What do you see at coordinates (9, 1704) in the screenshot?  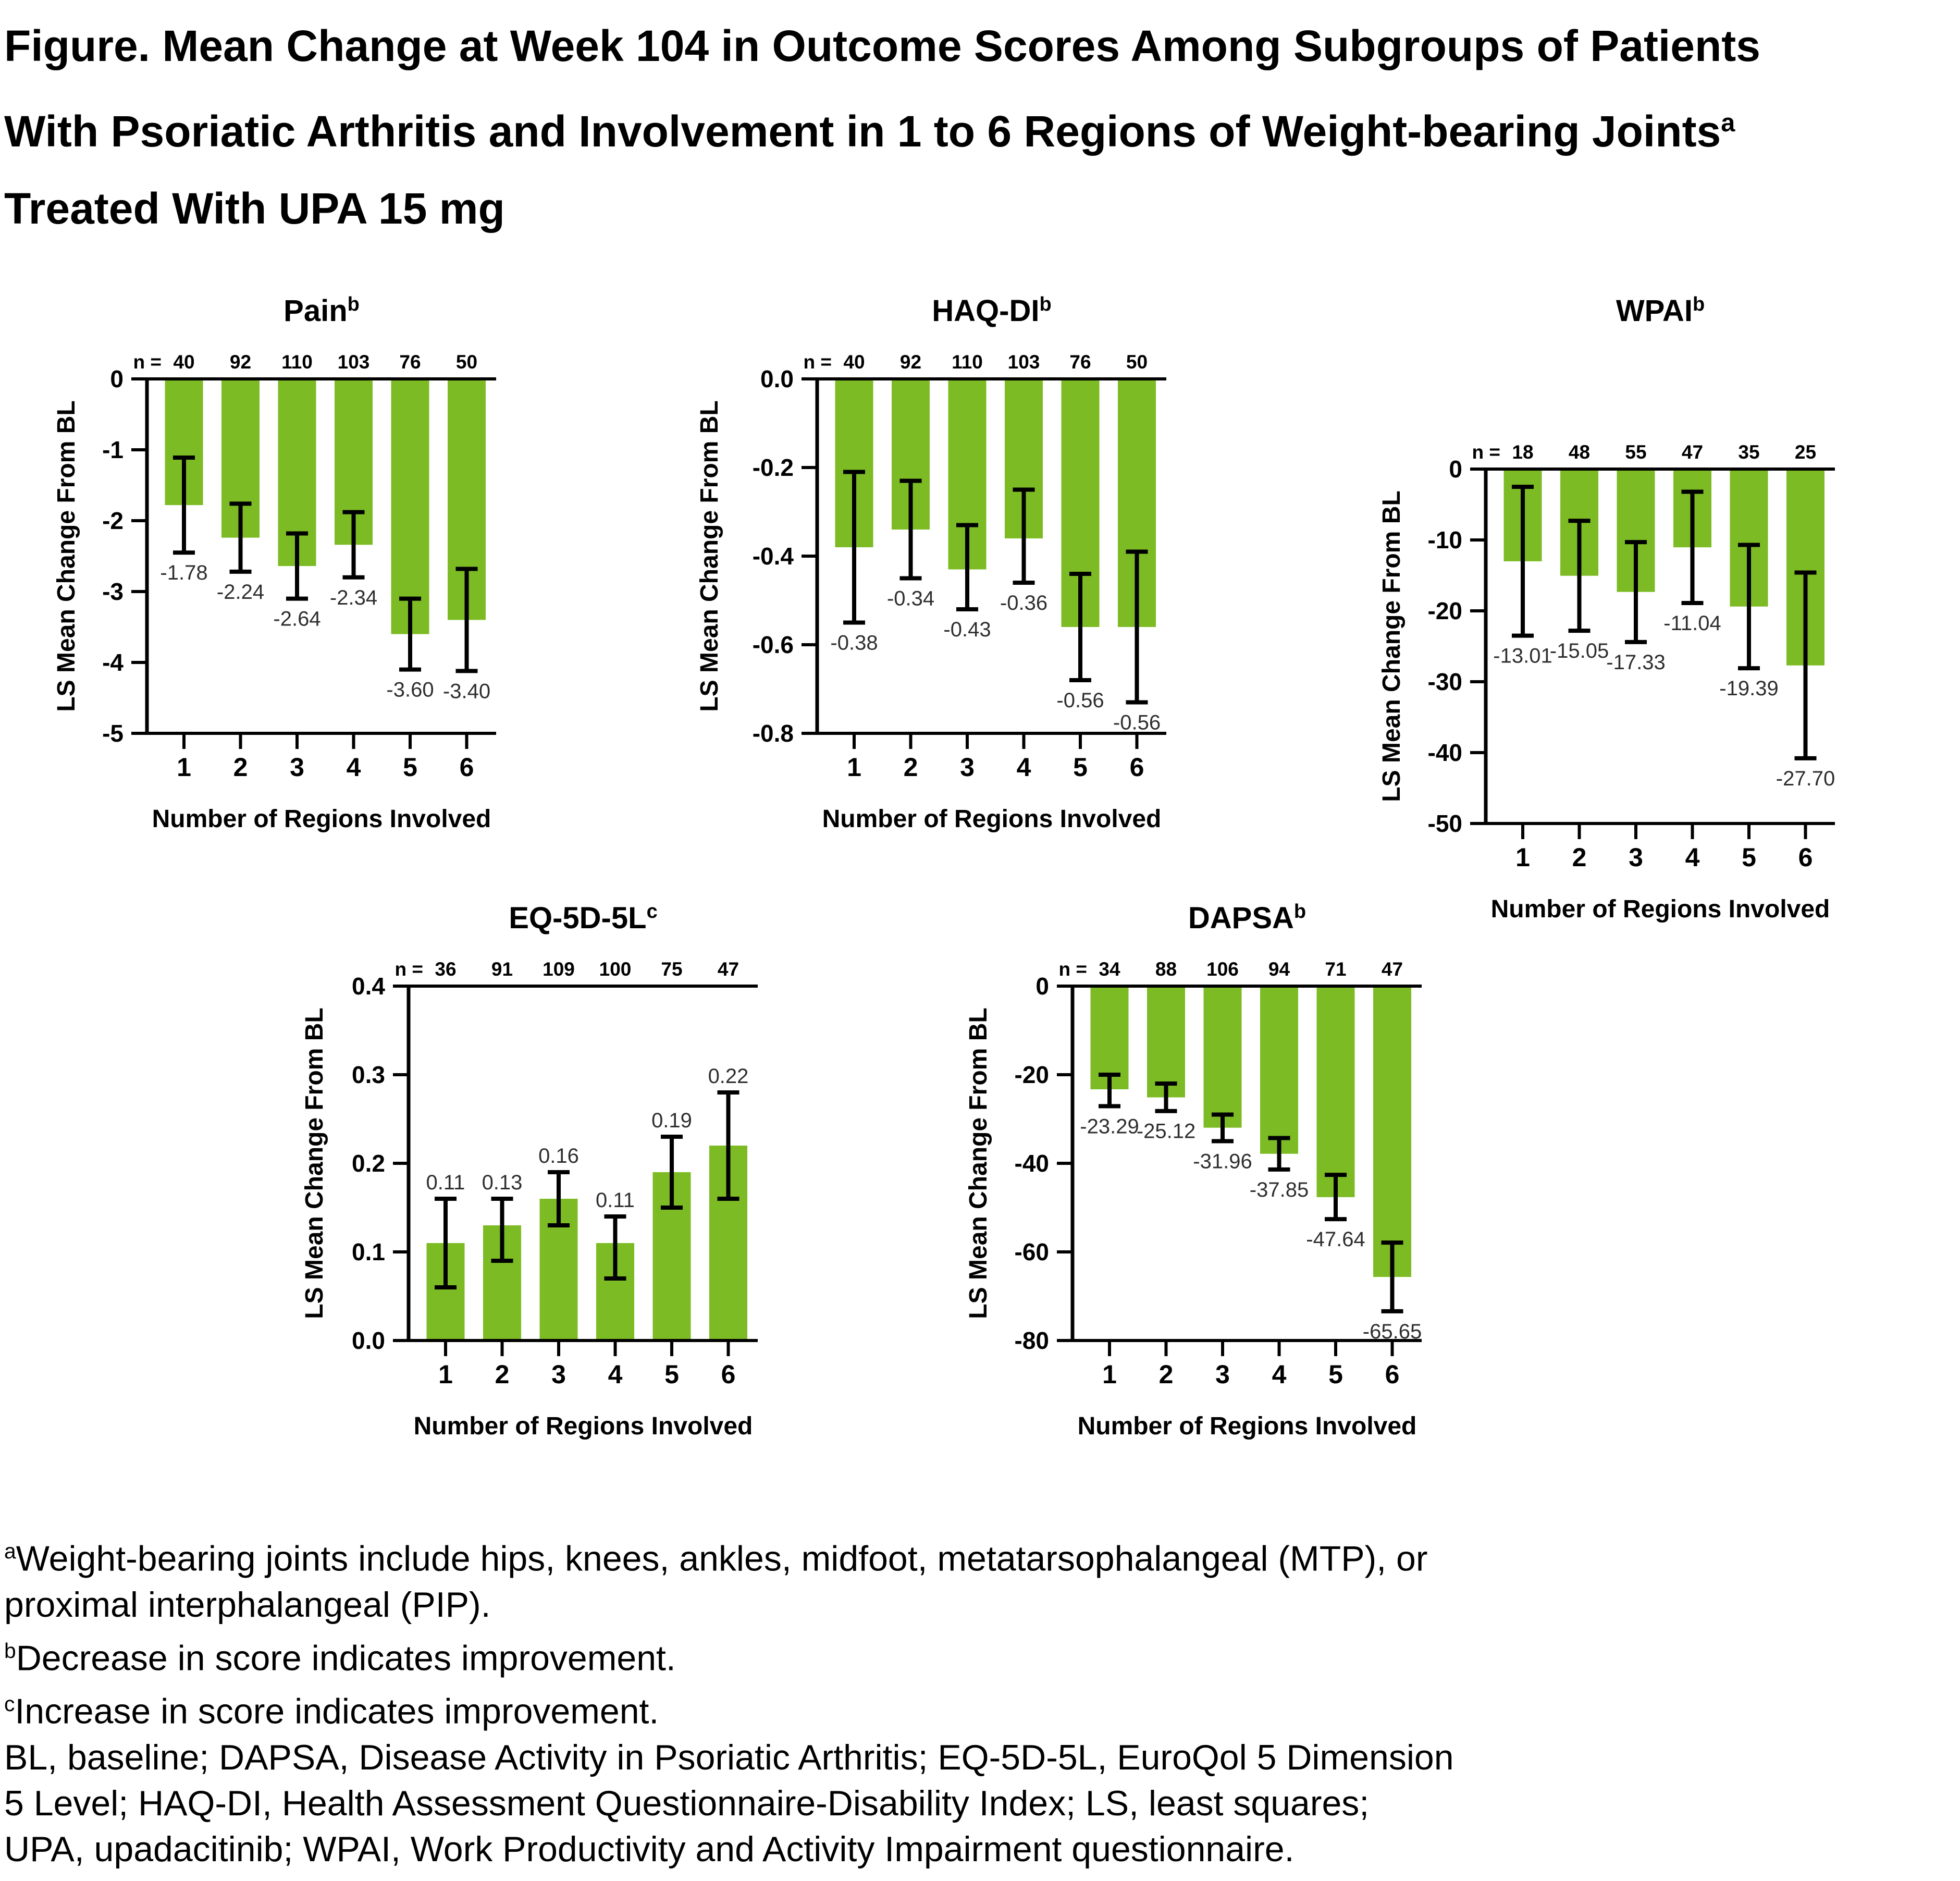 I see `footnote-superscript: c` at bounding box center [9, 1704].